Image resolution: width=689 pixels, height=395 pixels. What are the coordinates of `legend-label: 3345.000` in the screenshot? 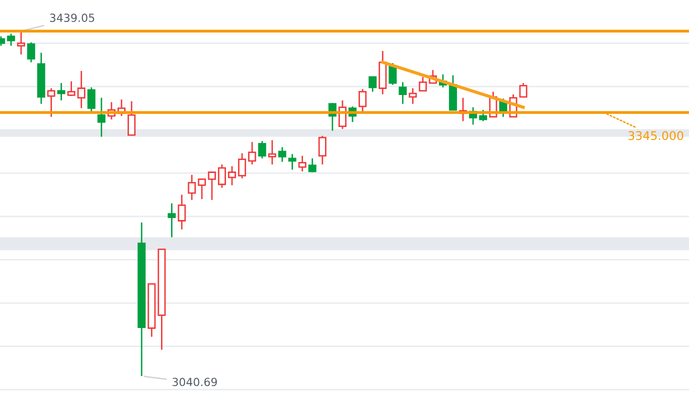 It's located at (656, 135).